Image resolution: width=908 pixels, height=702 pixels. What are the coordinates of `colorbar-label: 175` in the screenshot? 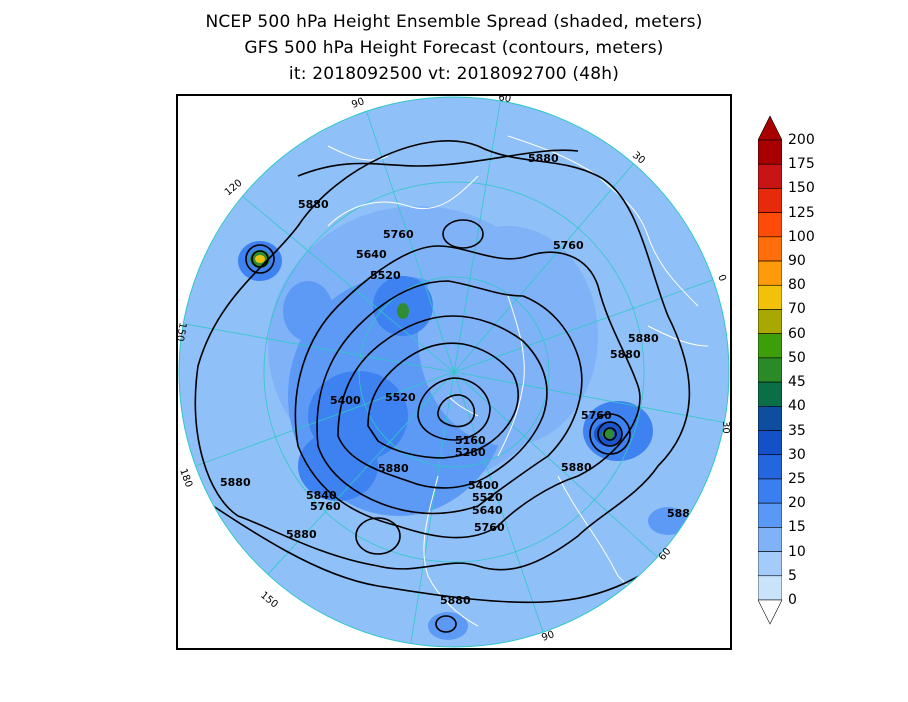 It's located at (801, 164).